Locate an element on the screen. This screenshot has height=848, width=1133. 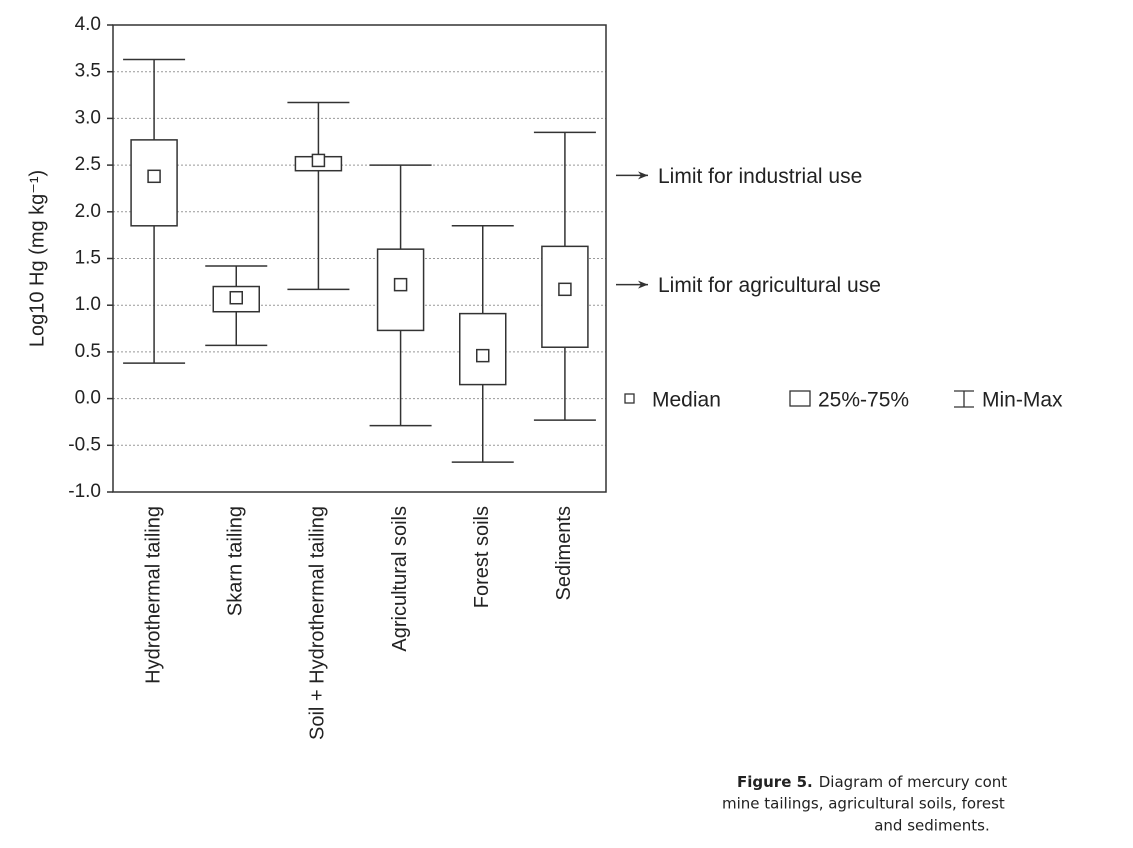
y-tick-label: 2.5 is located at coordinates (88, 164).